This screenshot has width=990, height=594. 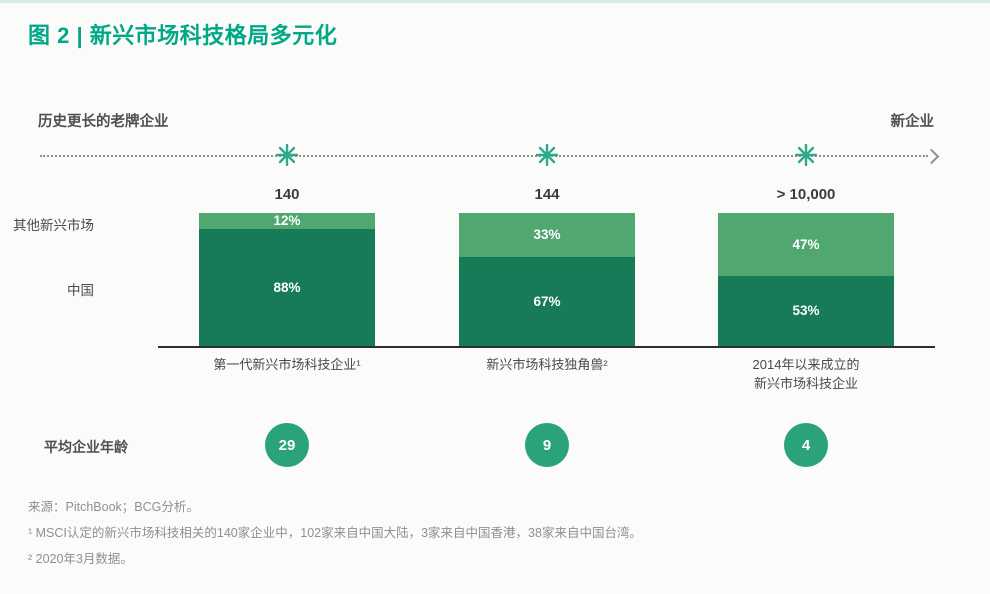 I want to click on avg-age-circle: 9, so click(x=547, y=445).